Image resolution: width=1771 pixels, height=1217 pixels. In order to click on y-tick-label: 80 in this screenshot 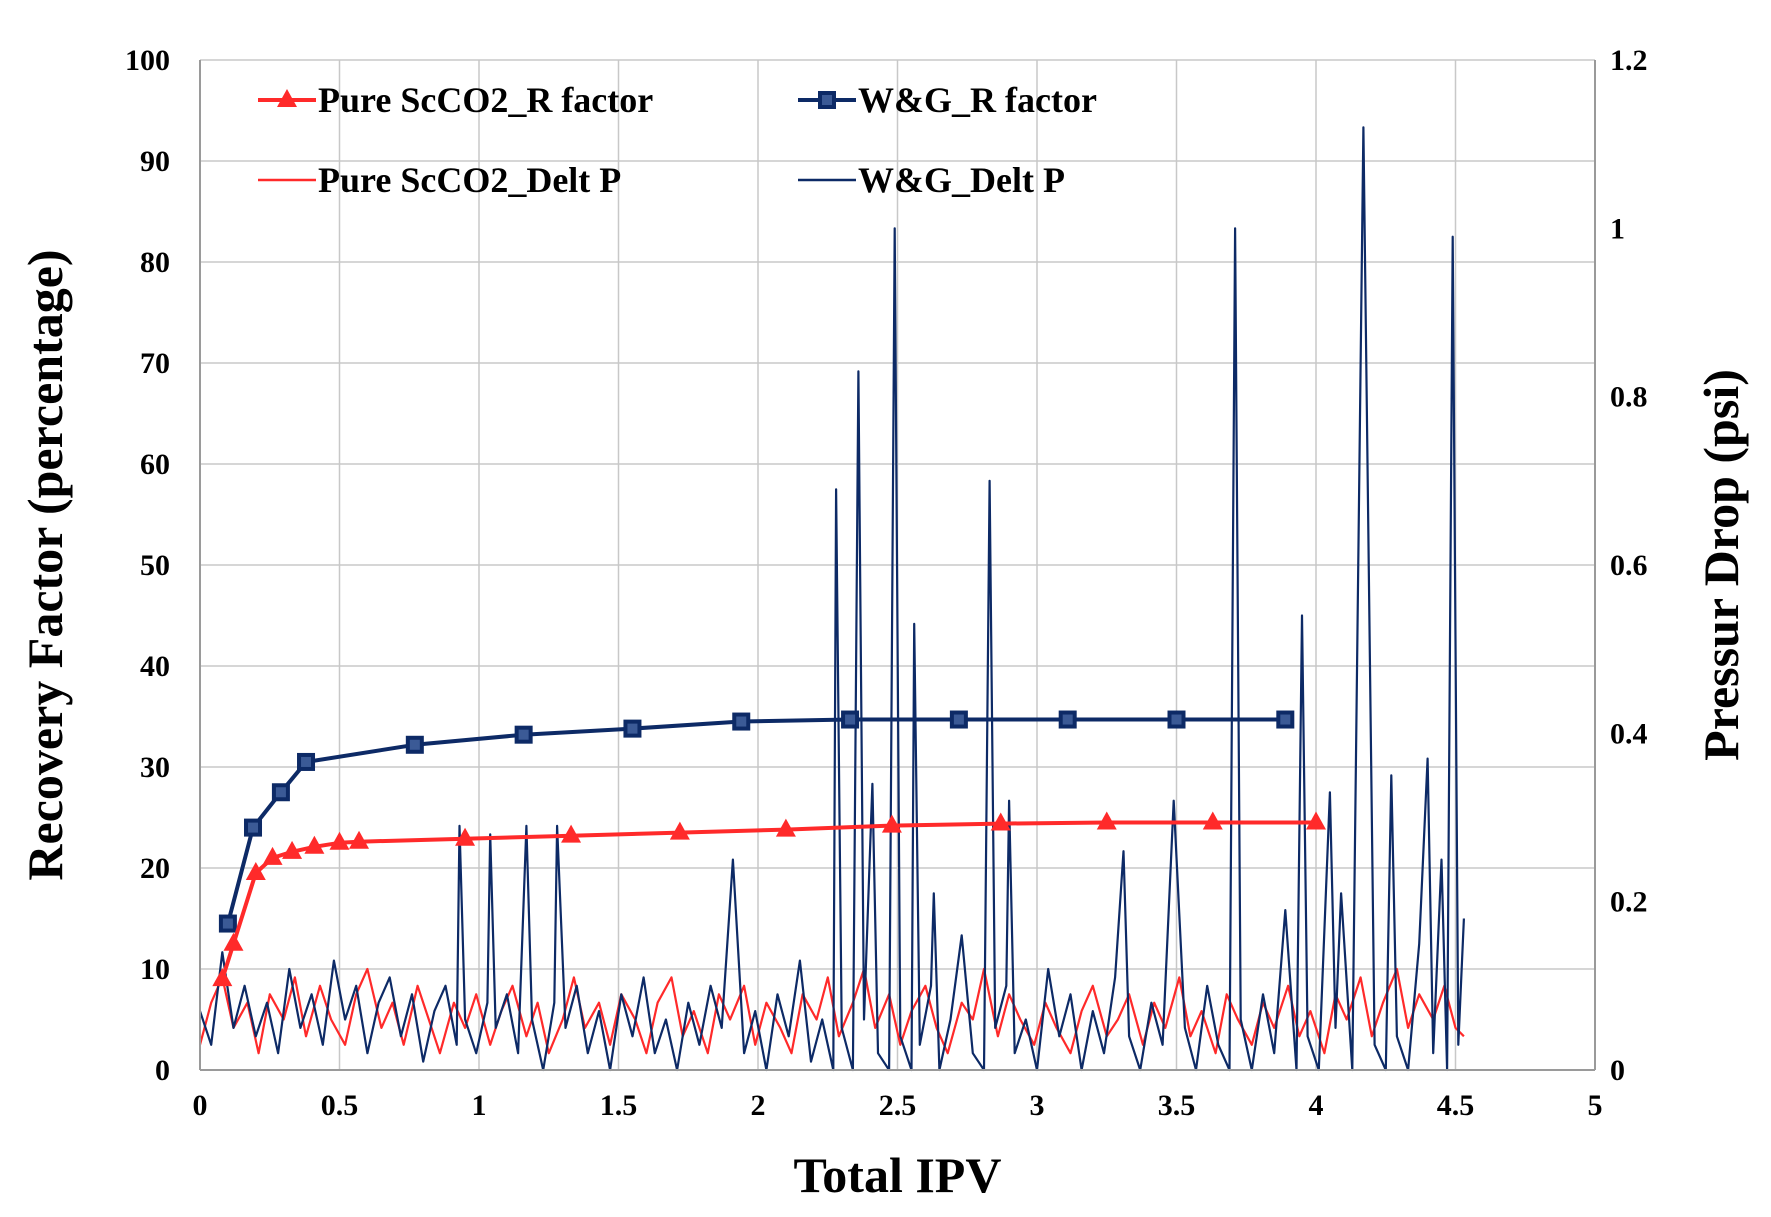, I will do `click(155, 262)`.